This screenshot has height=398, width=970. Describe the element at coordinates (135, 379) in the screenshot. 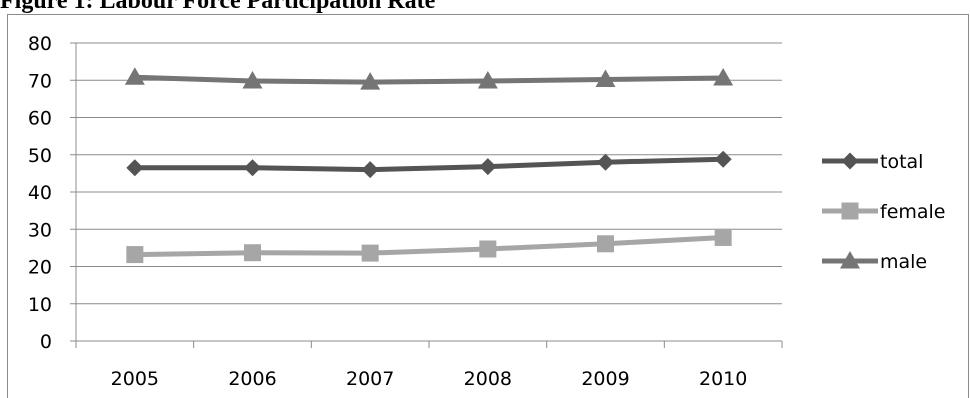

I see `x-tick-label: 2005` at that location.